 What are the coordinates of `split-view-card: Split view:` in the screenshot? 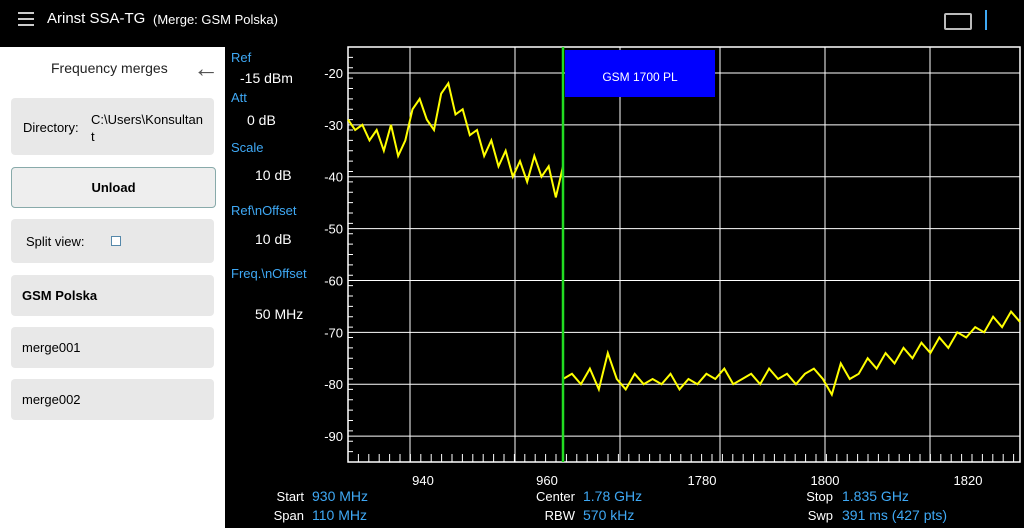 It's located at (112, 241).